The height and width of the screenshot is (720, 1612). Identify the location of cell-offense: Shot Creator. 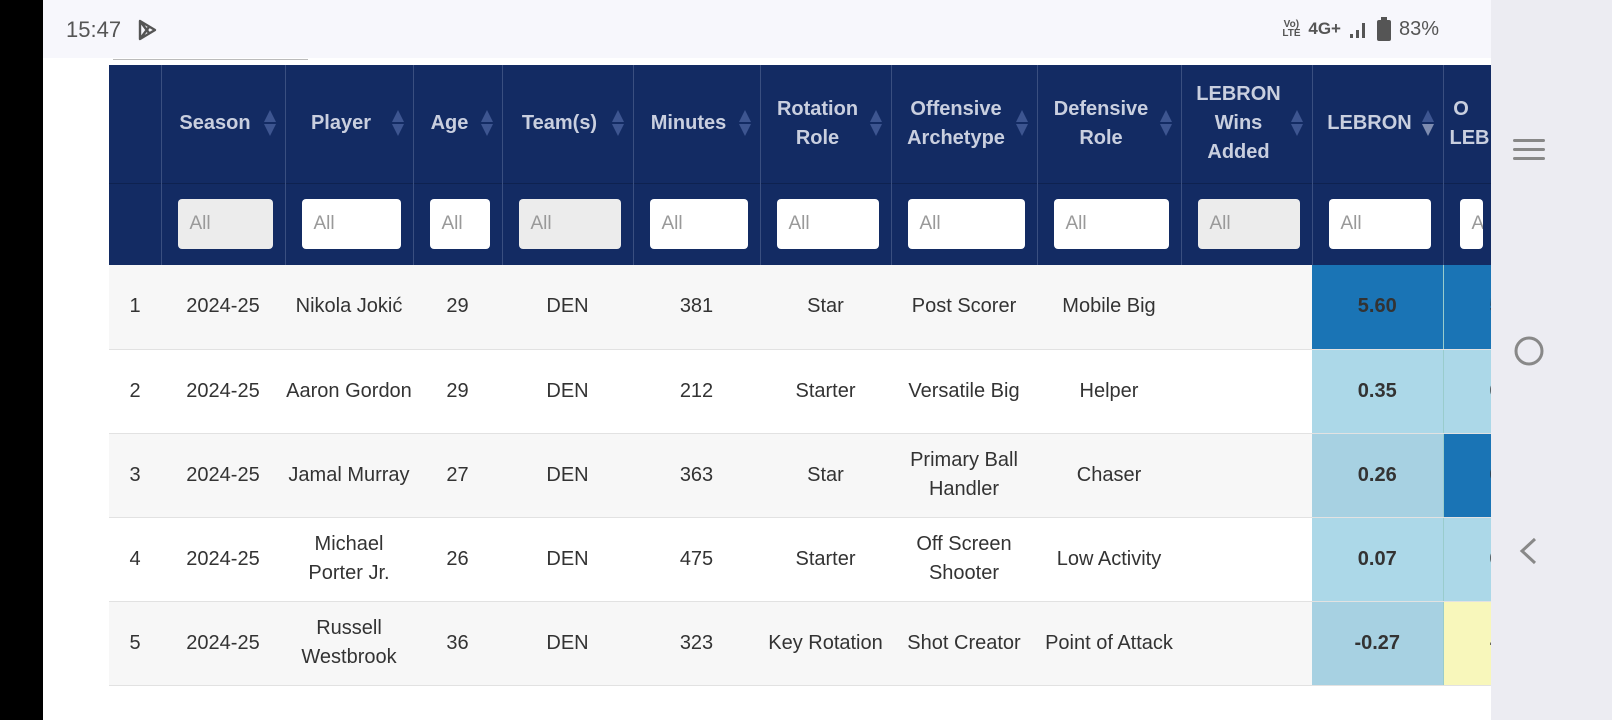
(964, 643).